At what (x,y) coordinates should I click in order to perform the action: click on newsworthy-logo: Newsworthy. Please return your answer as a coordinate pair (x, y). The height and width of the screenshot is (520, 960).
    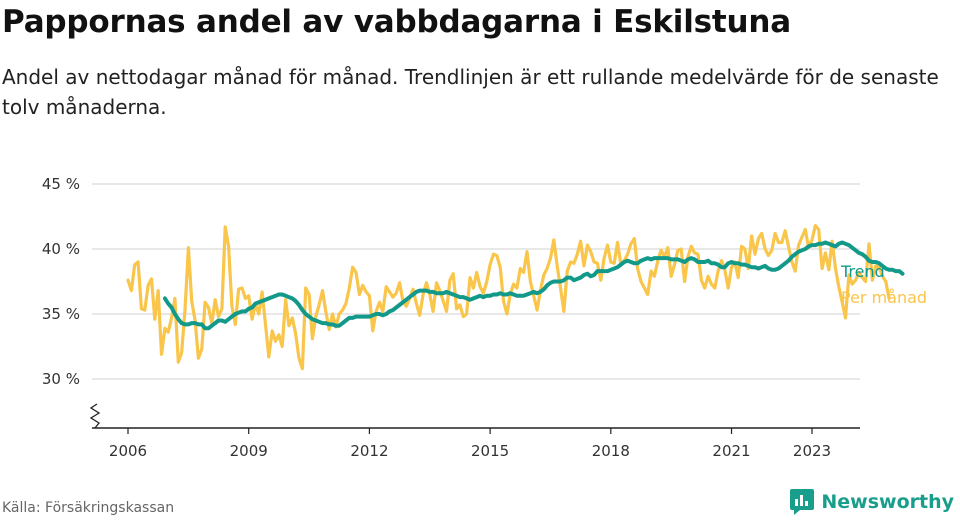
    Looking at the image, I should click on (871, 502).